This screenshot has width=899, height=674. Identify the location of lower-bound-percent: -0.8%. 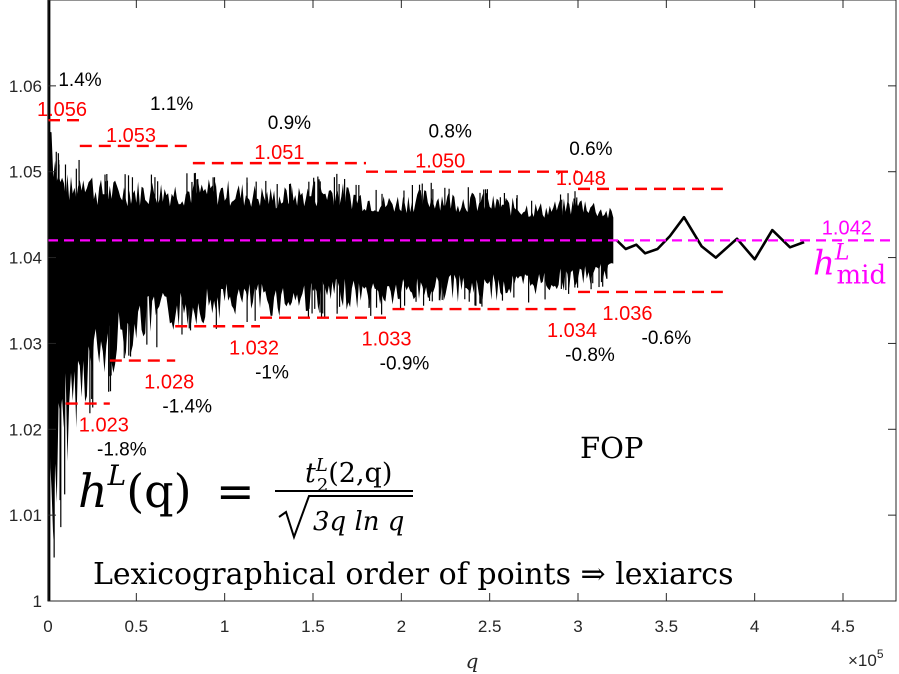
(590, 355).